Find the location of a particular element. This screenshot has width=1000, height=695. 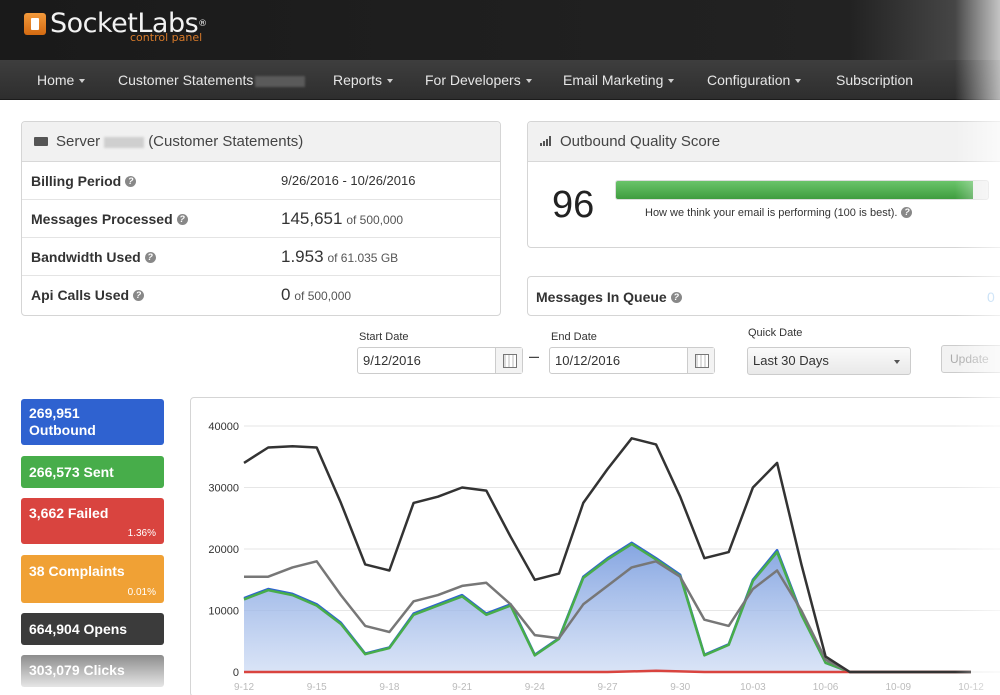

start-date-label: Start Date is located at coordinates (384, 337).